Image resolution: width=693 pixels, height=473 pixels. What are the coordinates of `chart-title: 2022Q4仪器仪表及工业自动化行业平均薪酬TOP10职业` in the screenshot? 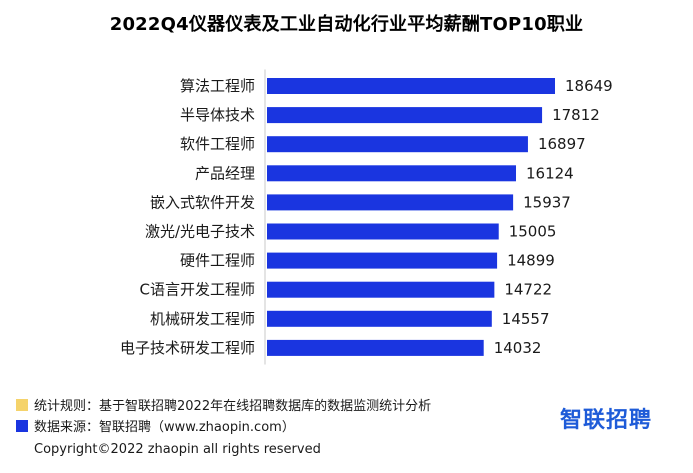 It's located at (346, 24).